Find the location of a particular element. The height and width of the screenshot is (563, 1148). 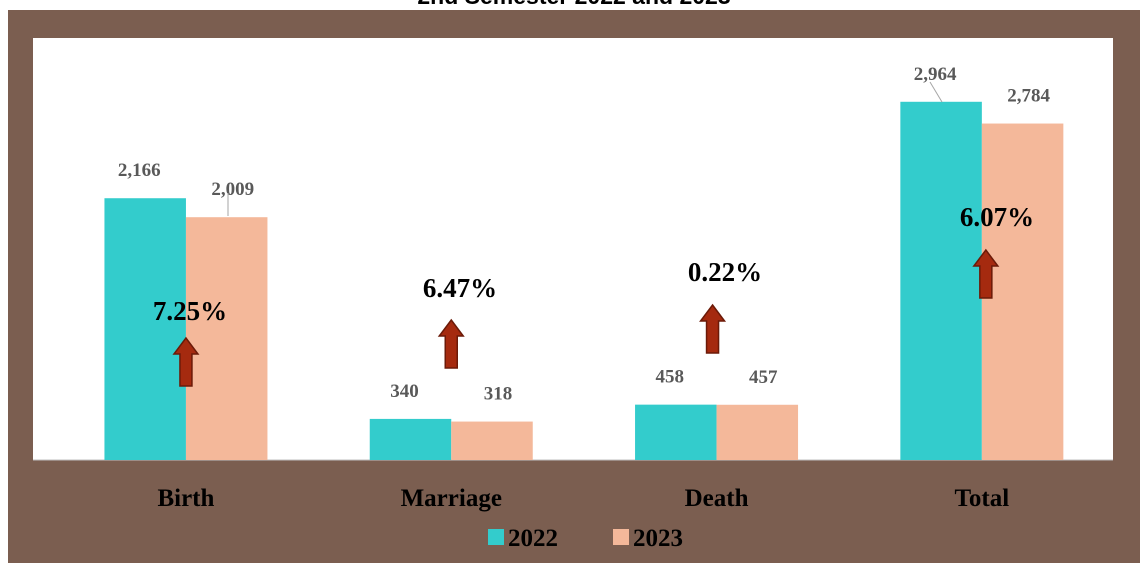

x-tick-label: Birth is located at coordinates (185, 498).